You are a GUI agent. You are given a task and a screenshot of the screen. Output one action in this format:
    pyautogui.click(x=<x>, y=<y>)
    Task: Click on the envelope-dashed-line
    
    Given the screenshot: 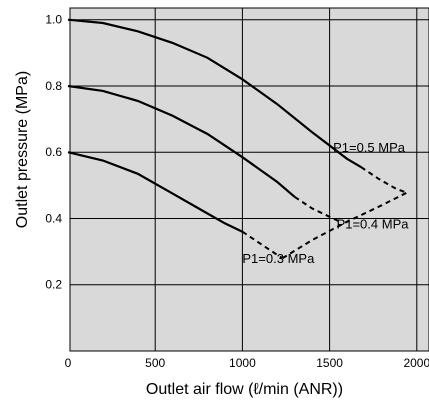 What is the action you would take?
    pyautogui.click(x=345, y=225)
    